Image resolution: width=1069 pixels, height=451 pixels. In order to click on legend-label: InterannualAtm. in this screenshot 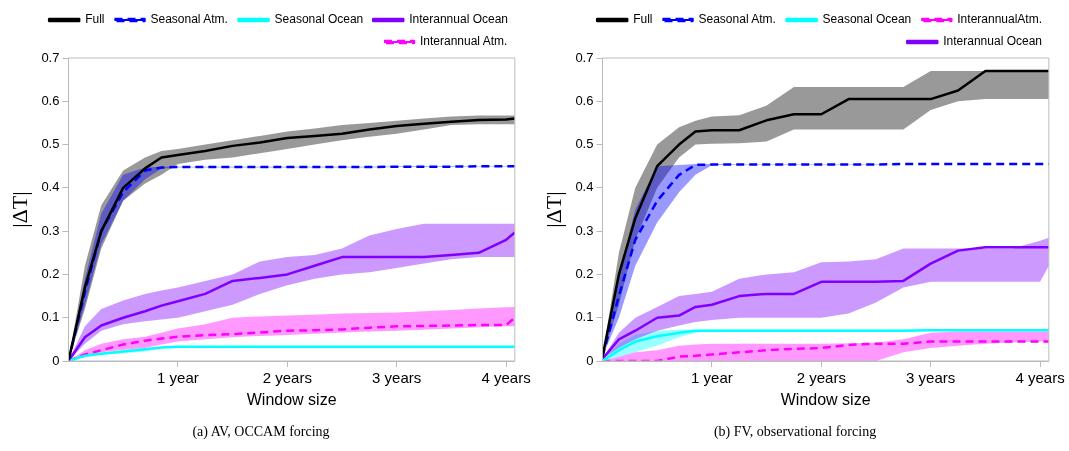, I will do `click(999, 19)`.